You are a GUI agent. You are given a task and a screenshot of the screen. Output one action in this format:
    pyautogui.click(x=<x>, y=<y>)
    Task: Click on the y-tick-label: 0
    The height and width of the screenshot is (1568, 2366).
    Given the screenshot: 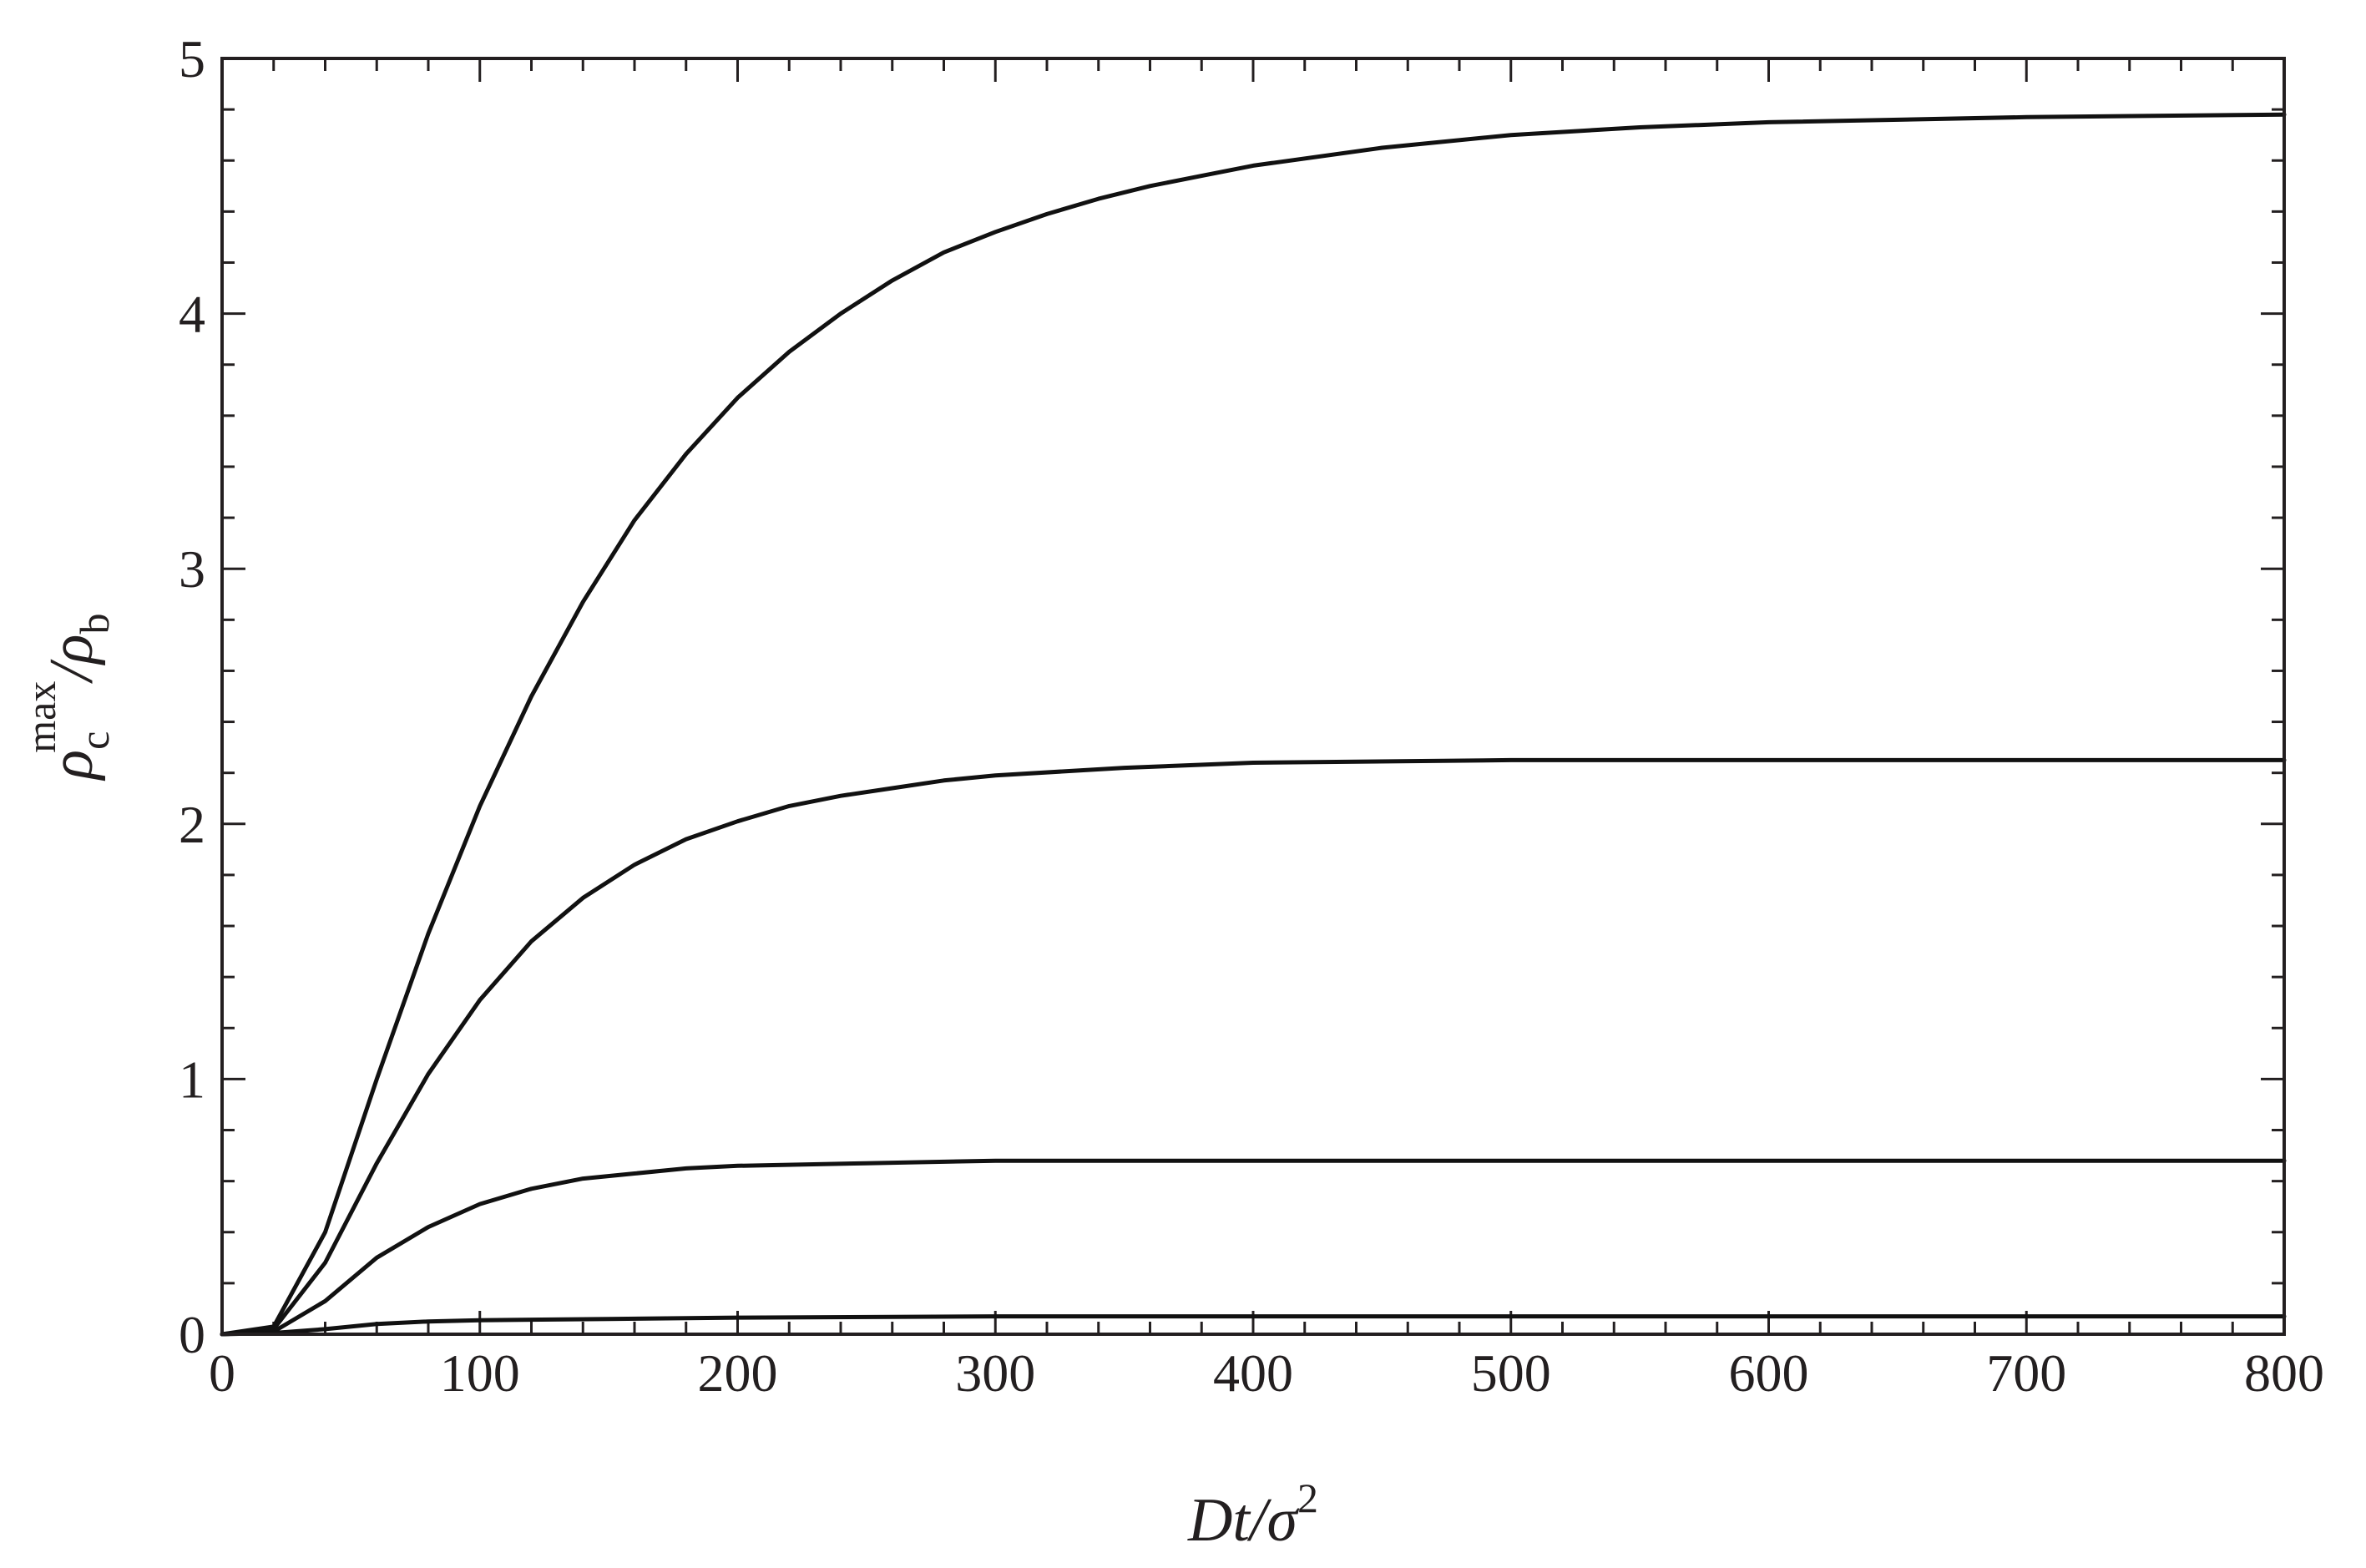 What is the action you would take?
    pyautogui.click(x=192, y=1334)
    